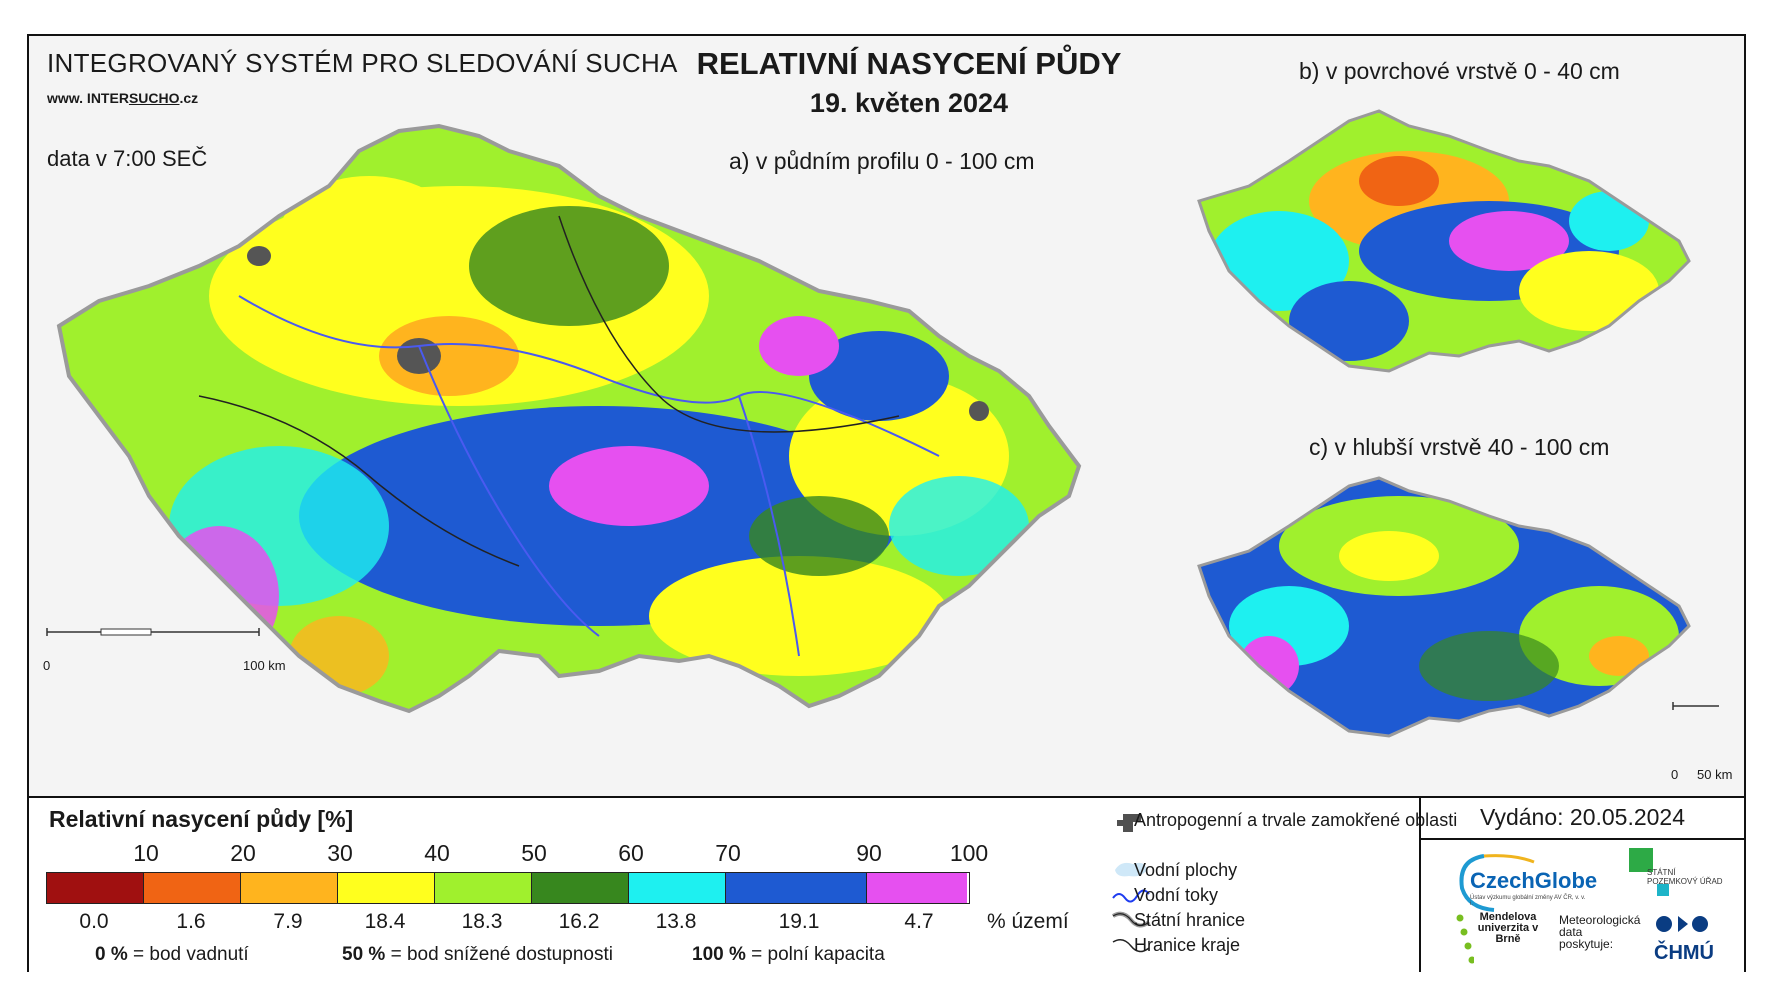 This screenshot has width=1772, height=1003. Describe the element at coordinates (882, 161) in the screenshot. I see `map-a-label: a) v půdním profilu 0 - 100 cm` at that location.